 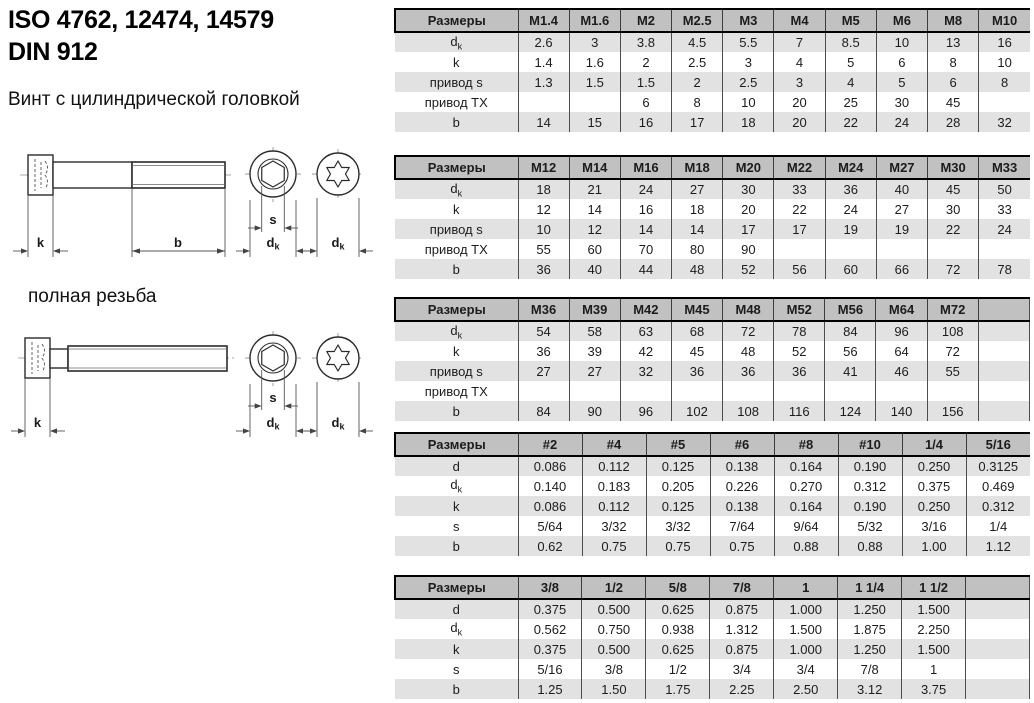 I want to click on sizes-header-cell: Размеры, so click(x=456, y=444).